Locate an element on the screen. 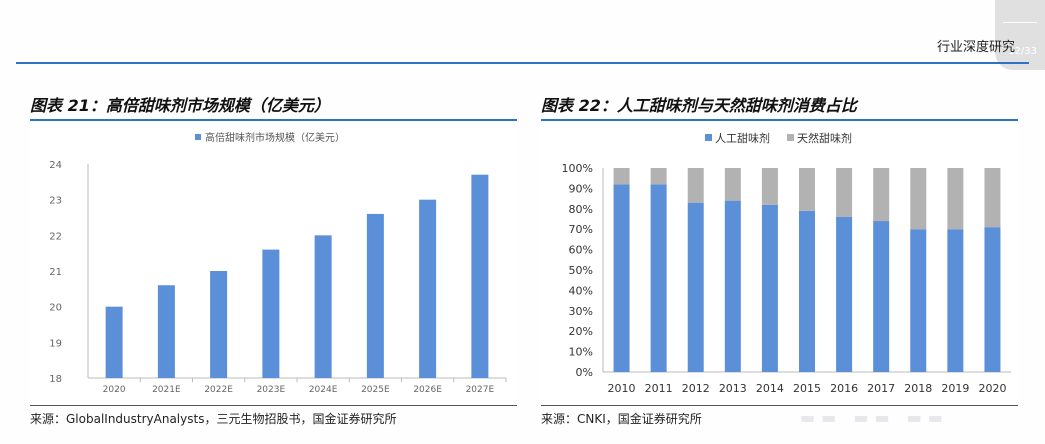 The height and width of the screenshot is (444, 1045). y-tick-label: 18 is located at coordinates (55, 379).